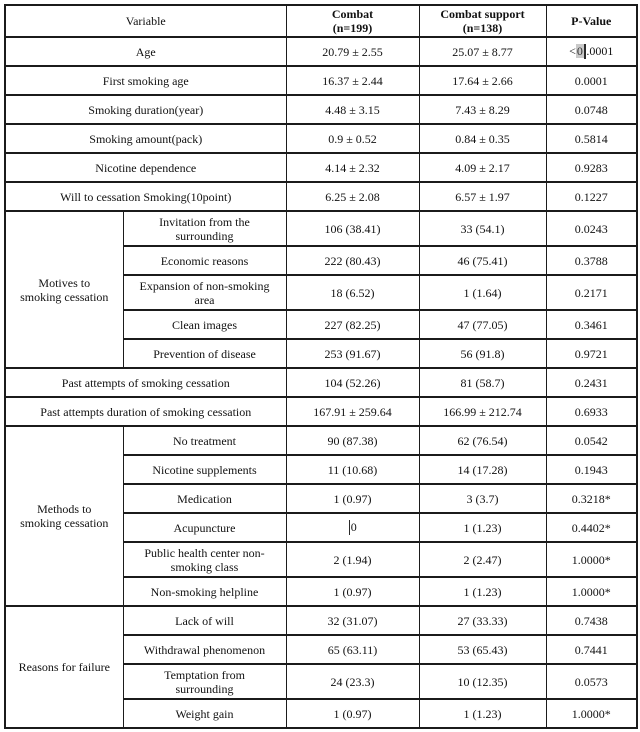 The image size is (640, 732). I want to click on combat-value-cell: 253 (91.67), so click(352, 354).